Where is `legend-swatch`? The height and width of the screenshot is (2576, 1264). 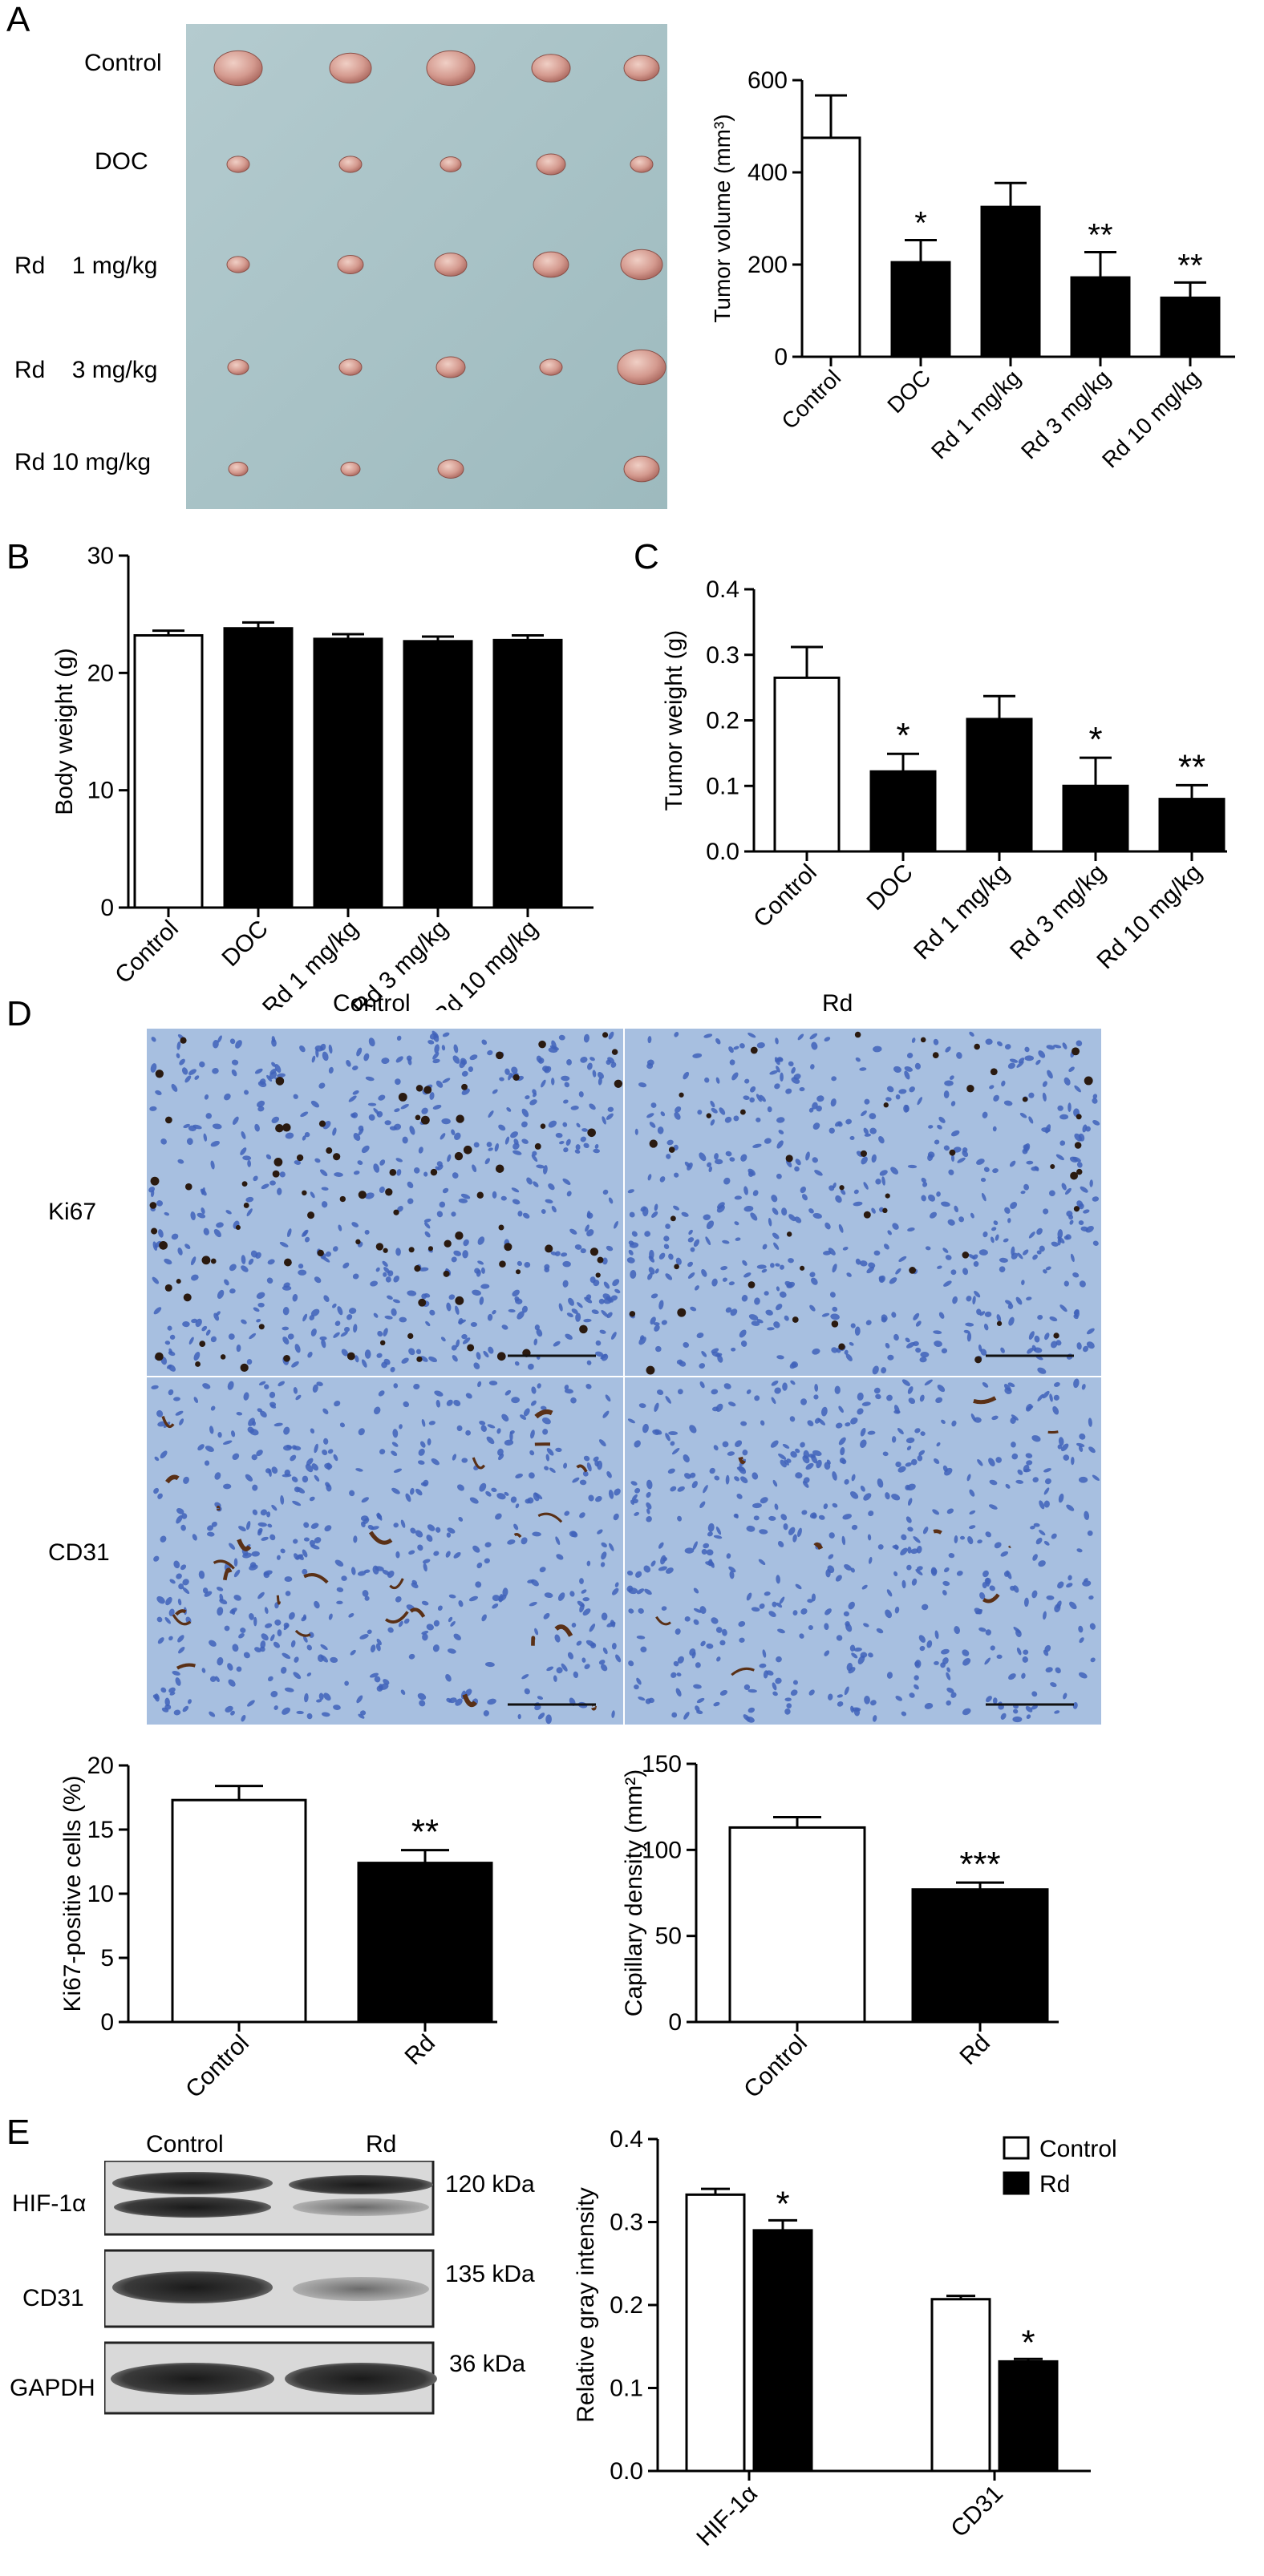 legend-swatch is located at coordinates (1016, 2183).